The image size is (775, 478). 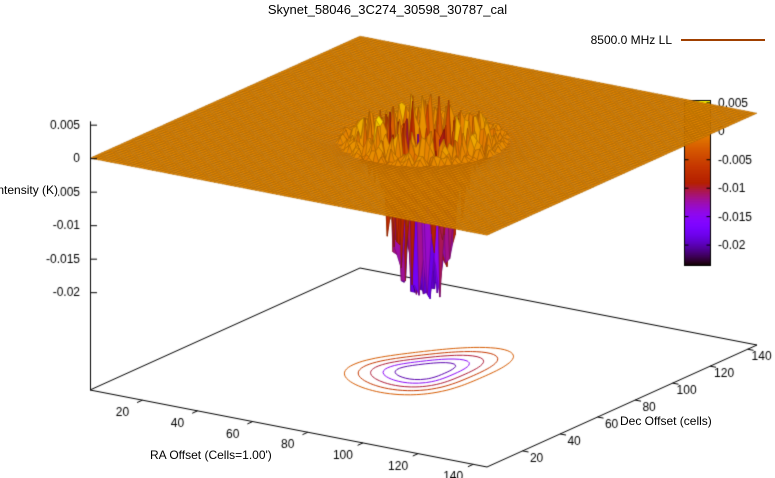 What do you see at coordinates (678, 40) in the screenshot?
I see `legend: 8500.0 MHz LL` at bounding box center [678, 40].